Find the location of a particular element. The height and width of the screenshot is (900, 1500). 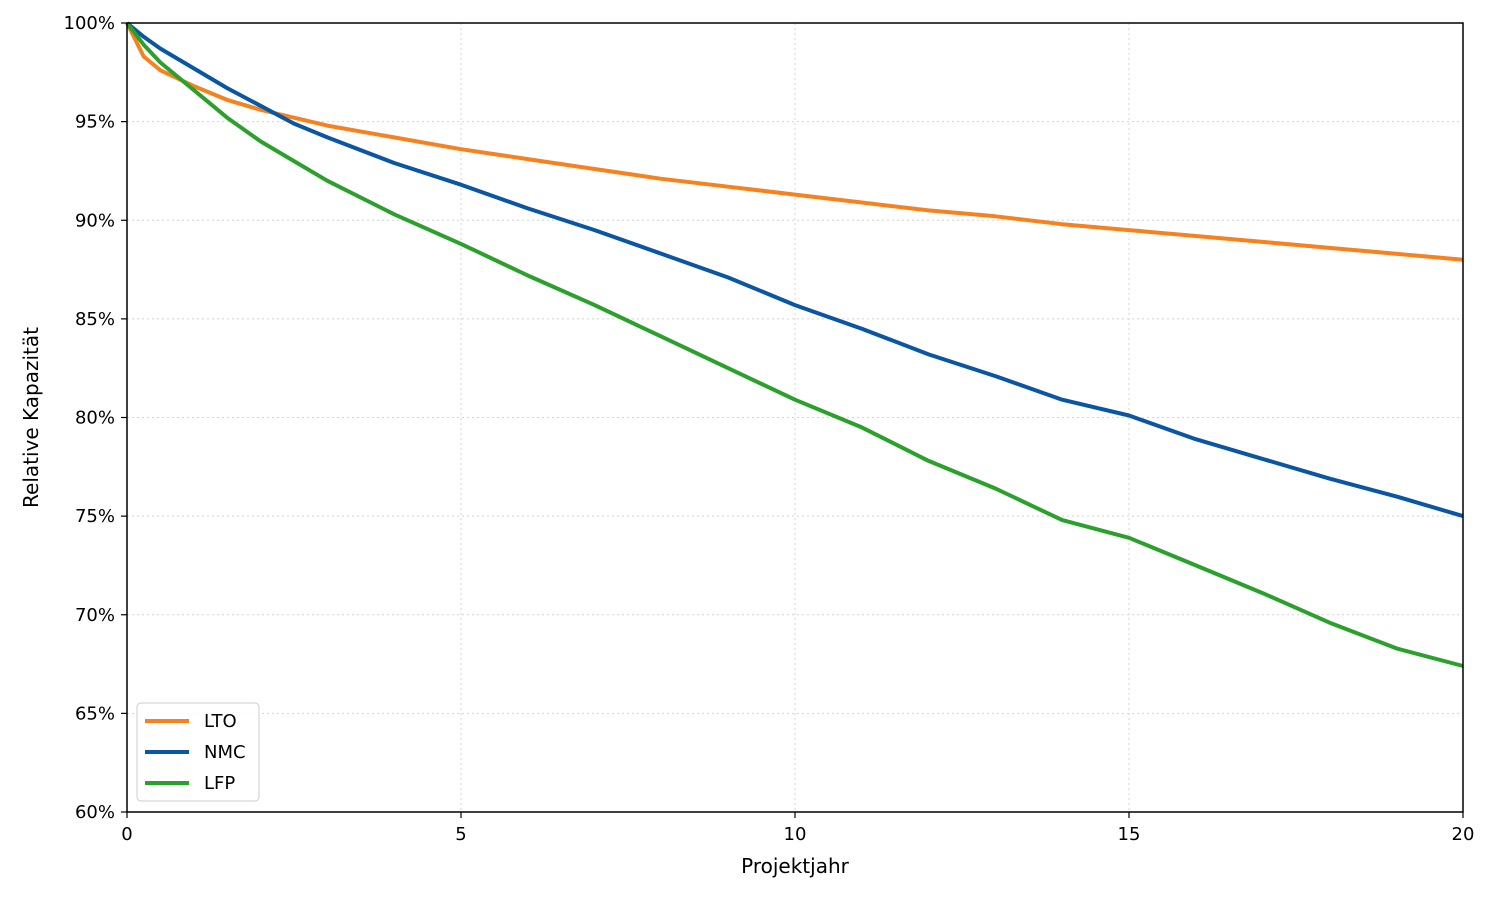

y-tick-label: 85% is located at coordinates (95, 319).